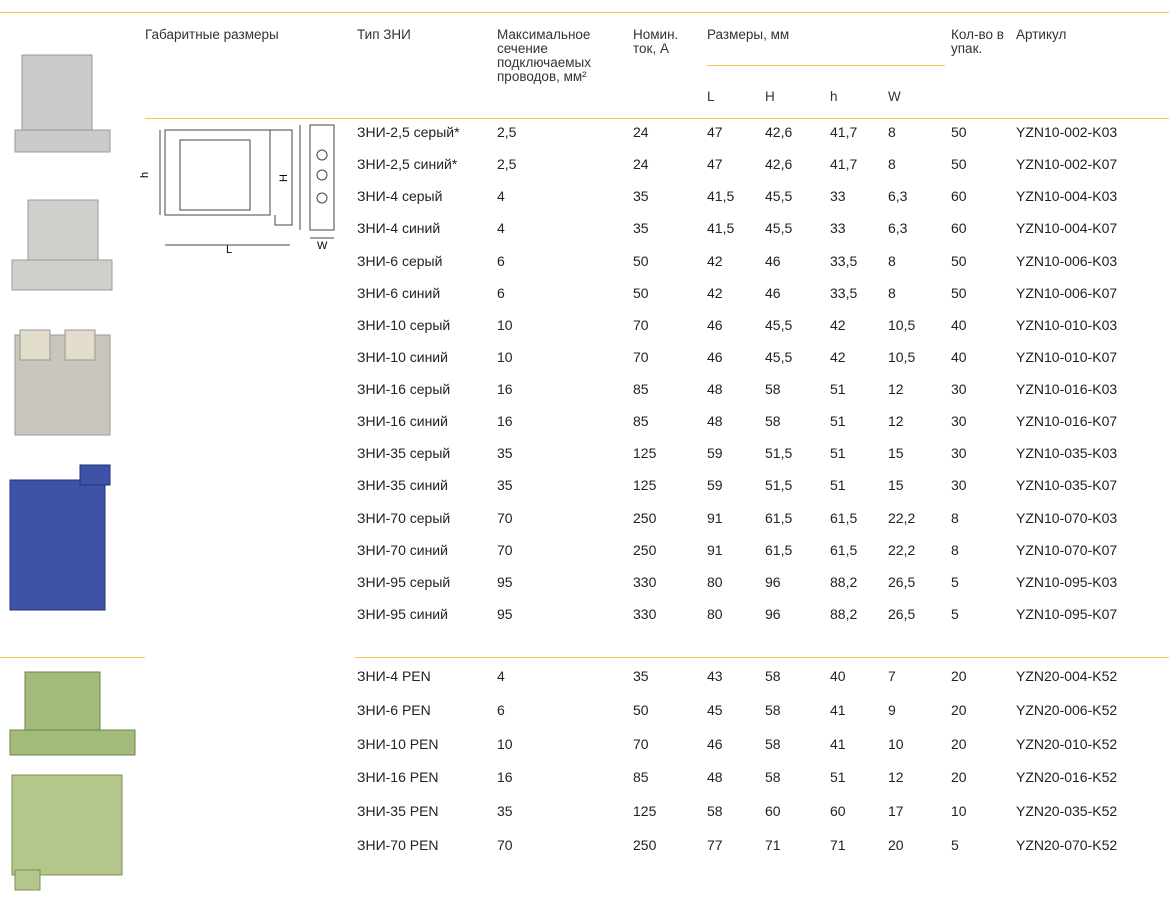  I want to click on header: Габаритные размеры, so click(212, 34).